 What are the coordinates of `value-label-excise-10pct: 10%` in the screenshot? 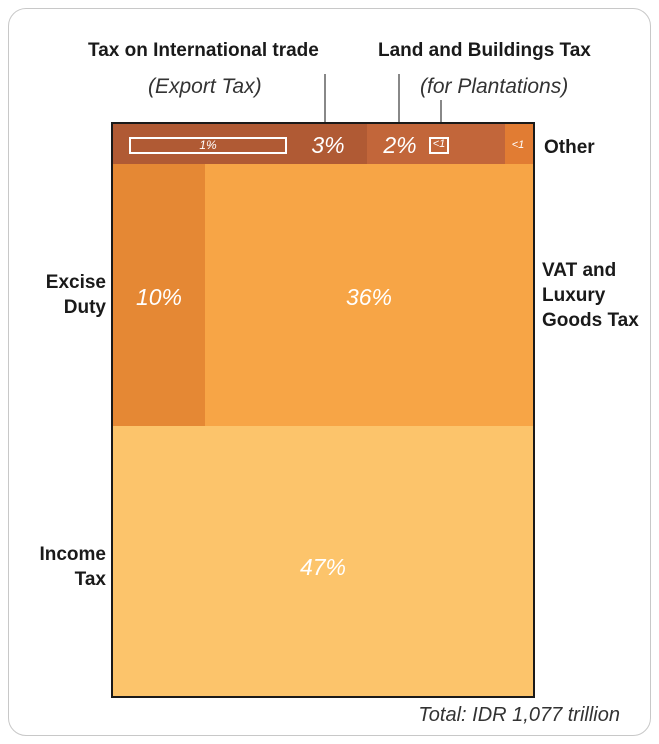 It's located at (159, 297).